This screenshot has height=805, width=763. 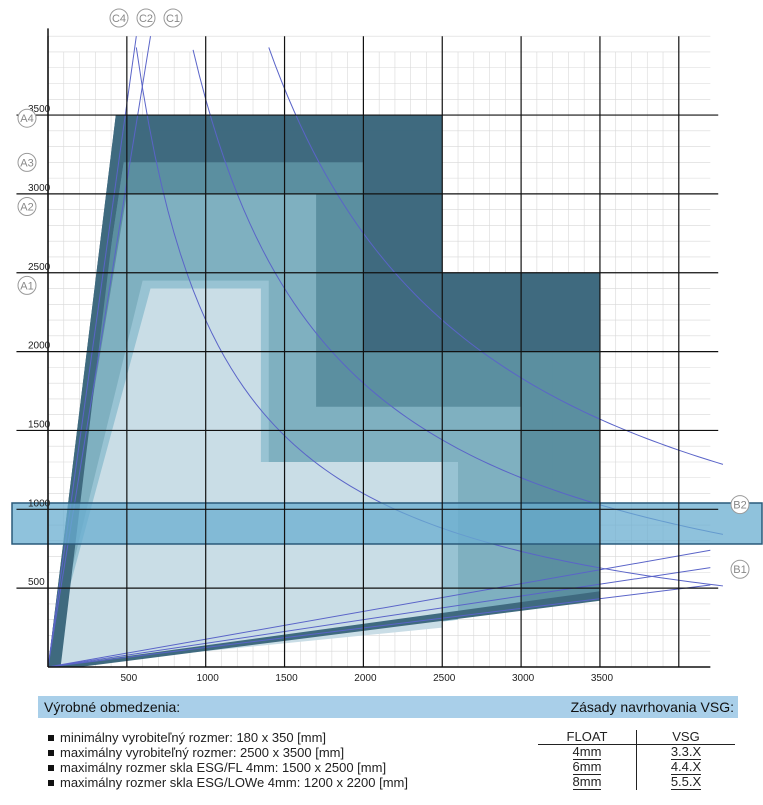 What do you see at coordinates (587, 782) in the screenshot?
I see `table-cell: 8mm` at bounding box center [587, 782].